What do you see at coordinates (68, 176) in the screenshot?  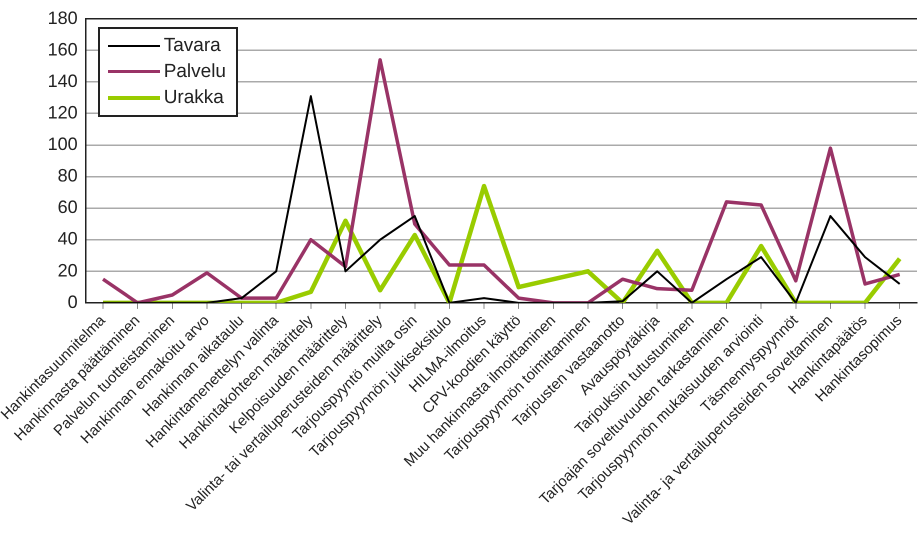 I see `y-tick-label: 80` at bounding box center [68, 176].